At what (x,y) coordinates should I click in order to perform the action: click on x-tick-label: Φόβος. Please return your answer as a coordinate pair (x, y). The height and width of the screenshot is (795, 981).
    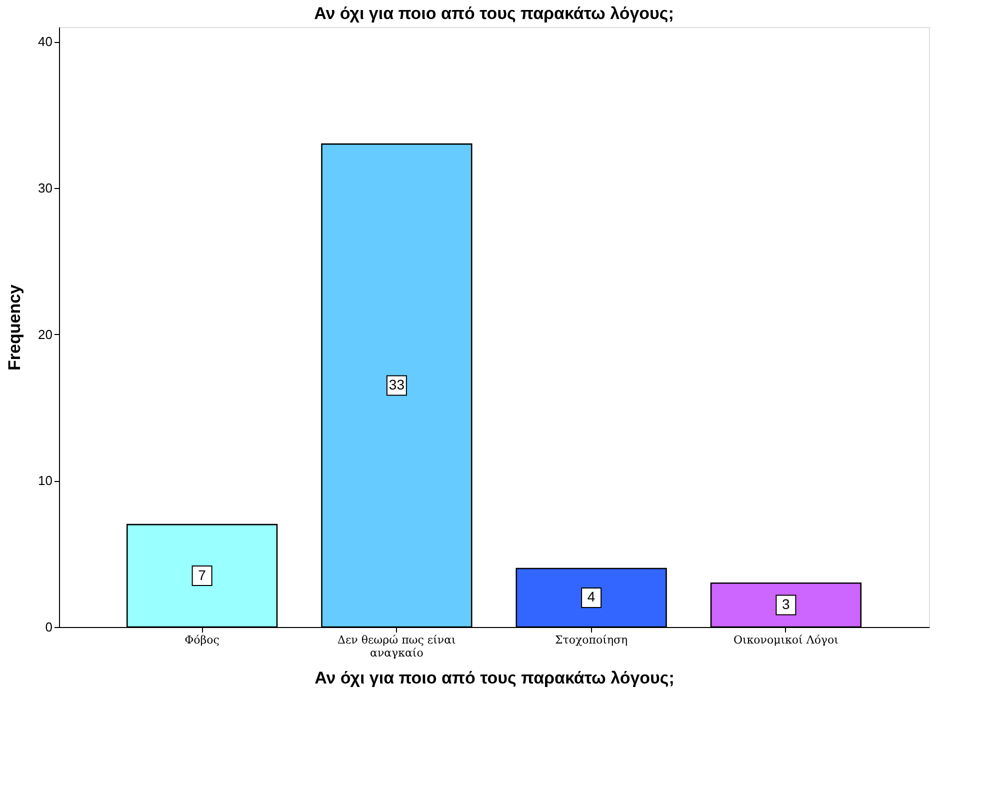
    Looking at the image, I should click on (202, 640).